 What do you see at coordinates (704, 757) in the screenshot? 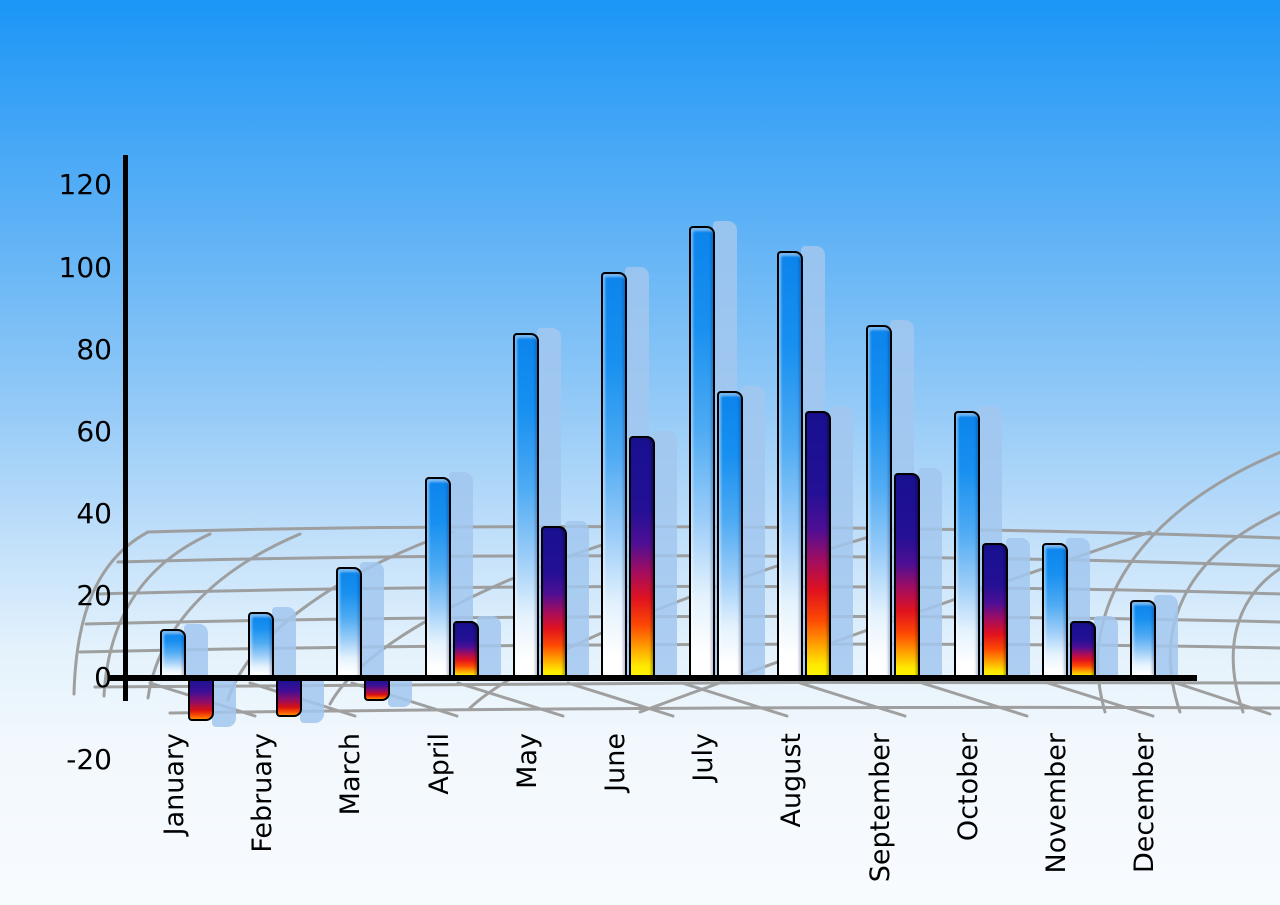
I see `x-label-july: July` at bounding box center [704, 757].